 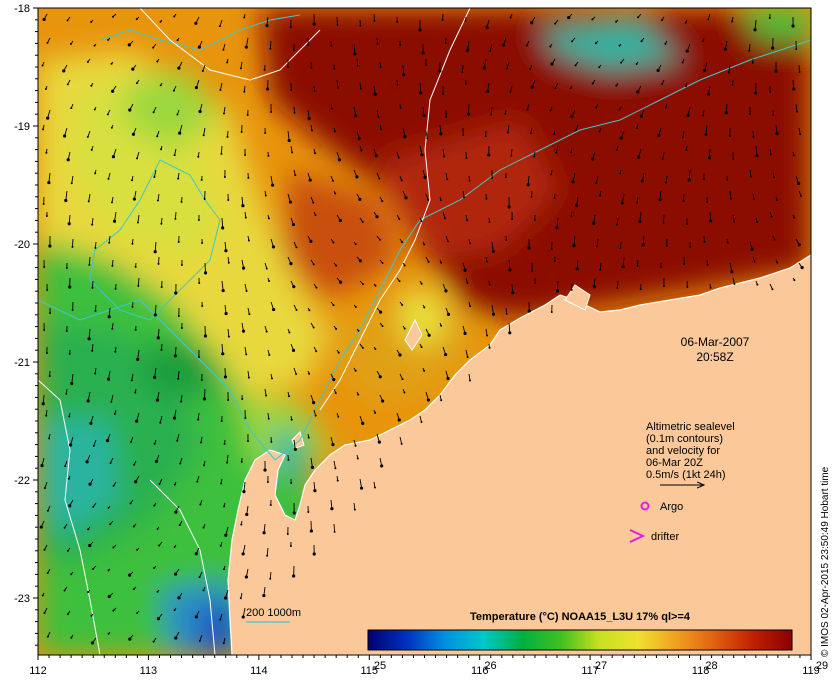 I want to click on x-axis: 112 113 114 115 116 117 118 119, so click(x=424, y=666).